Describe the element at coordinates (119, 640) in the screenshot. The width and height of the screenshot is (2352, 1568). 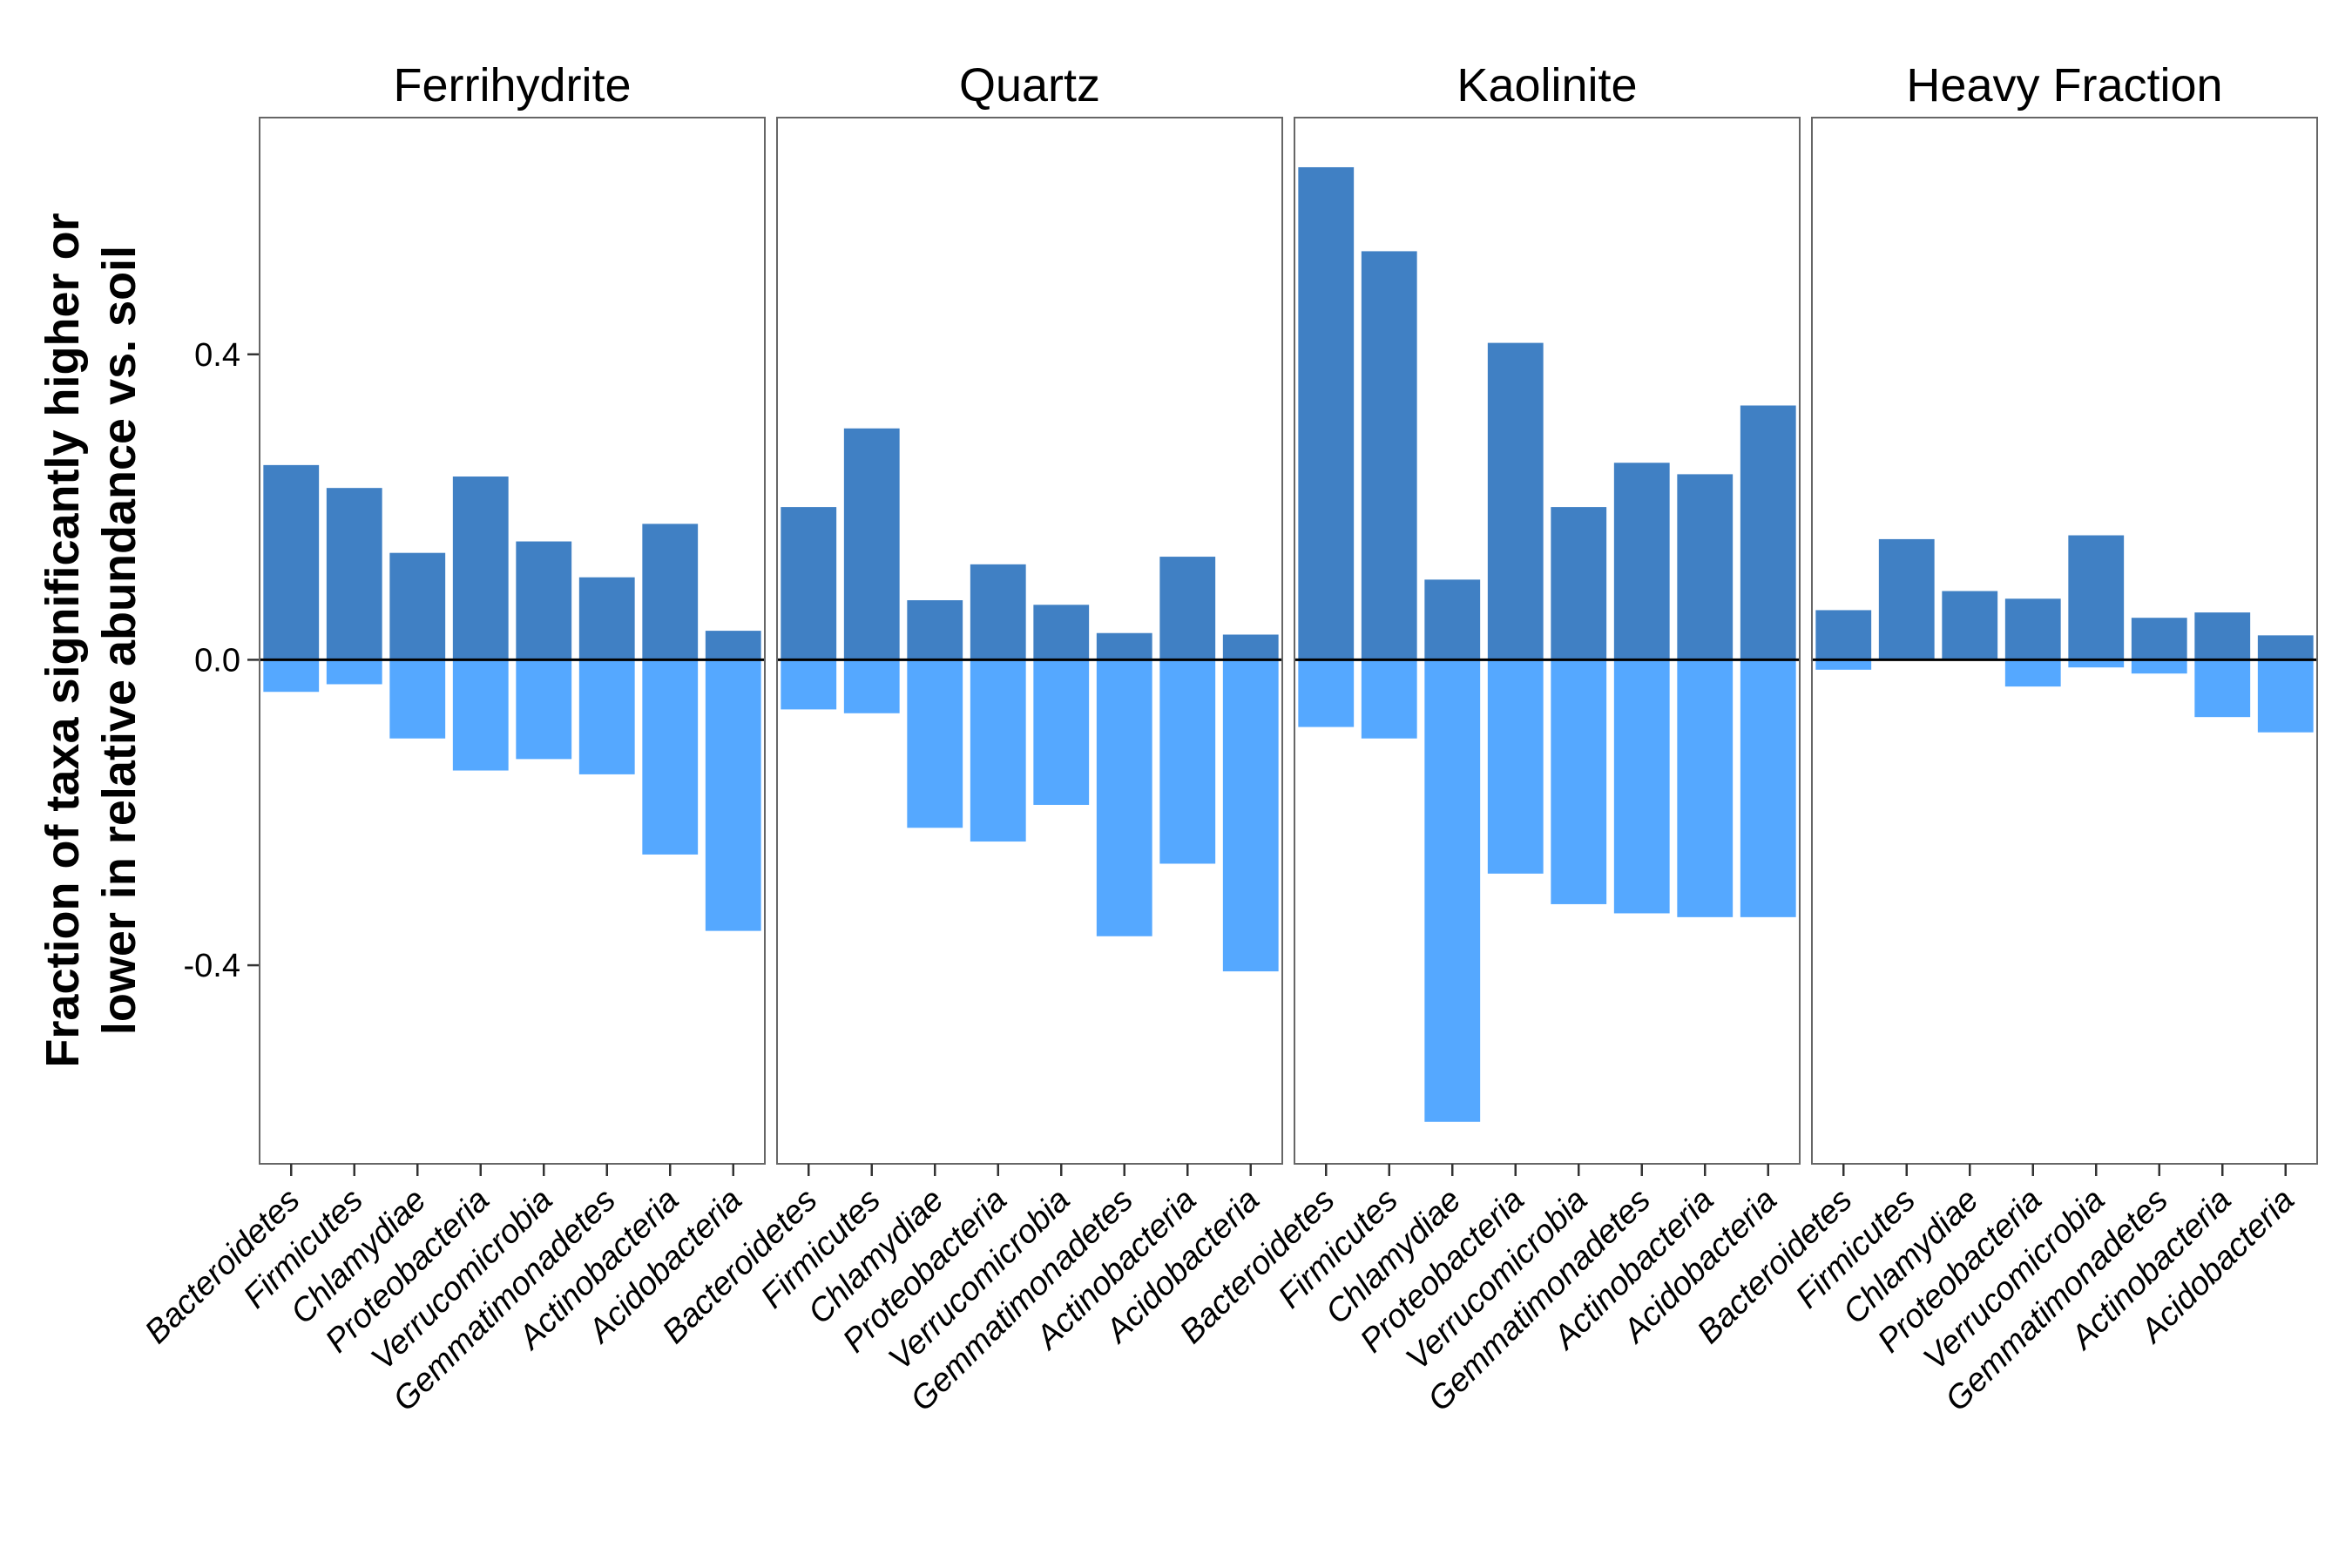
I see `y-axis-title-line-2: lower in relative abundance vs. soil` at that location.